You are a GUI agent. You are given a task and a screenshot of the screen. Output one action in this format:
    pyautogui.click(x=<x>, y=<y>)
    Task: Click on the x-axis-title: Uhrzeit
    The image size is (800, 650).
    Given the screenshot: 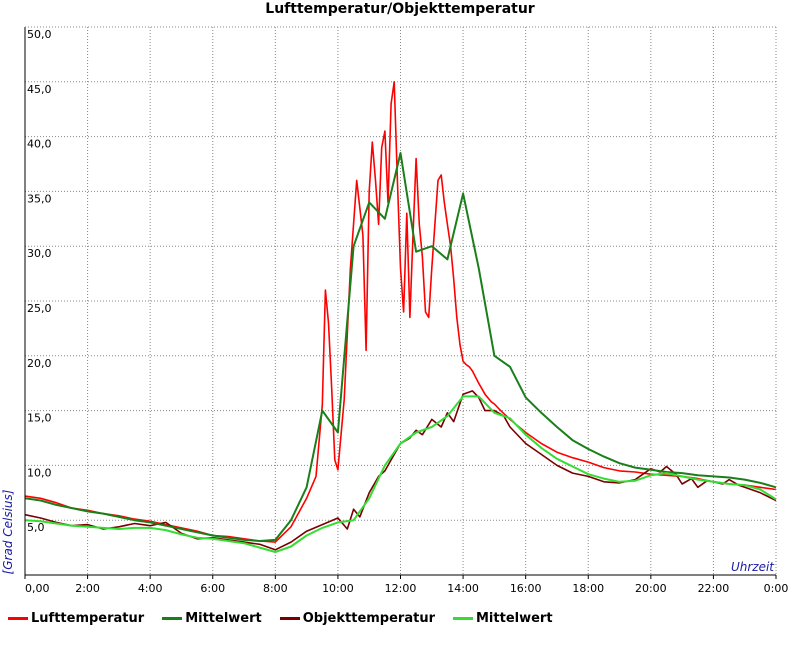 What is the action you would take?
    pyautogui.click(x=753, y=567)
    